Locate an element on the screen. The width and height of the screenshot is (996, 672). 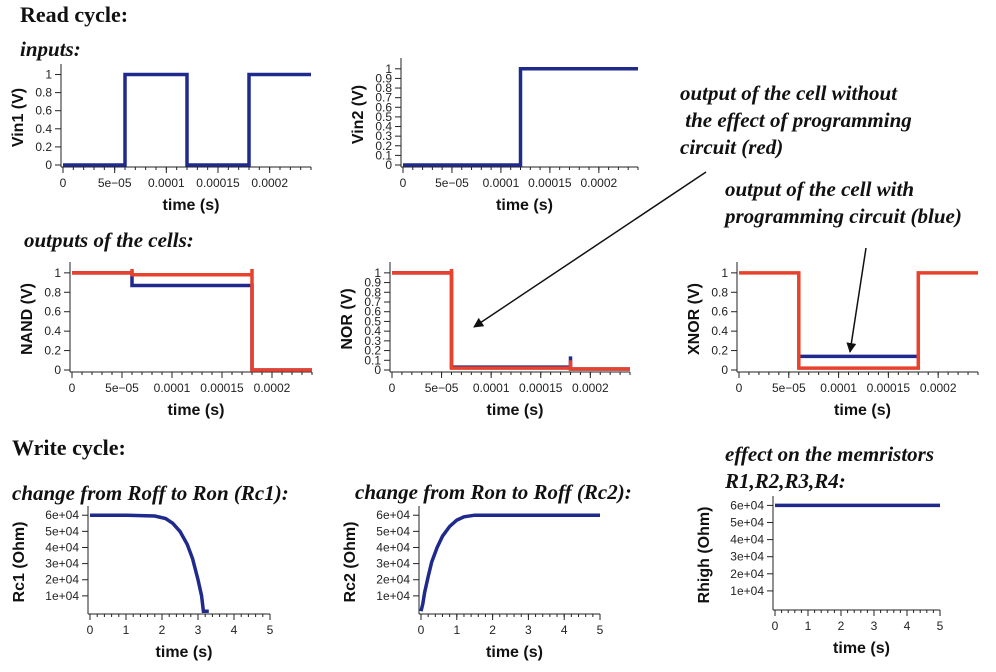
y-axis-label: Rhigh (Ohm) is located at coordinates (704, 555).